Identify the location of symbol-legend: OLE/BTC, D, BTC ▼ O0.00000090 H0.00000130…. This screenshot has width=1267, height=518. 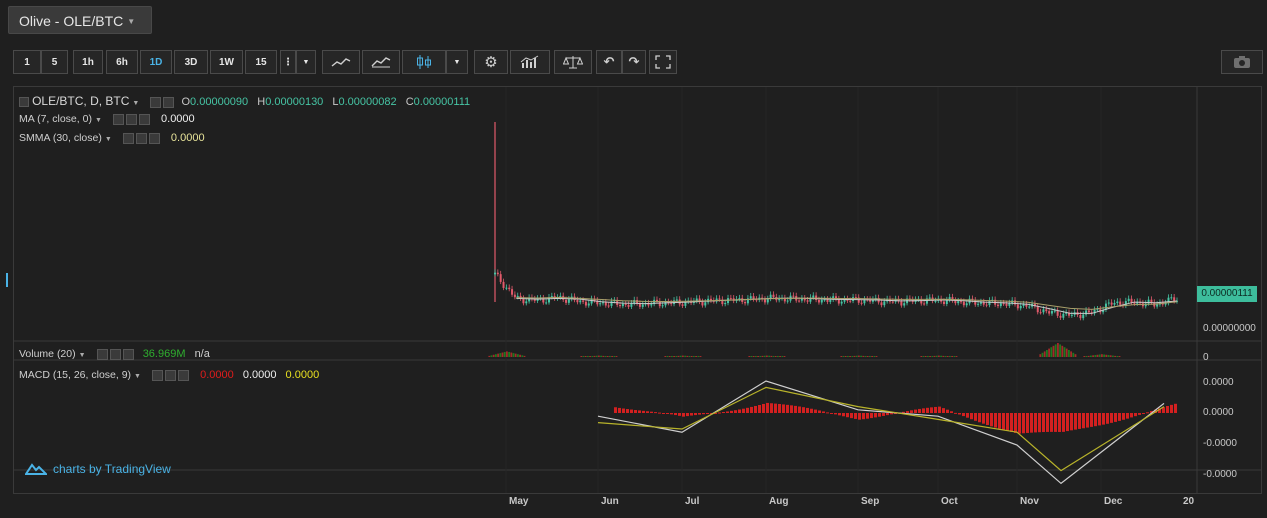
(244, 101).